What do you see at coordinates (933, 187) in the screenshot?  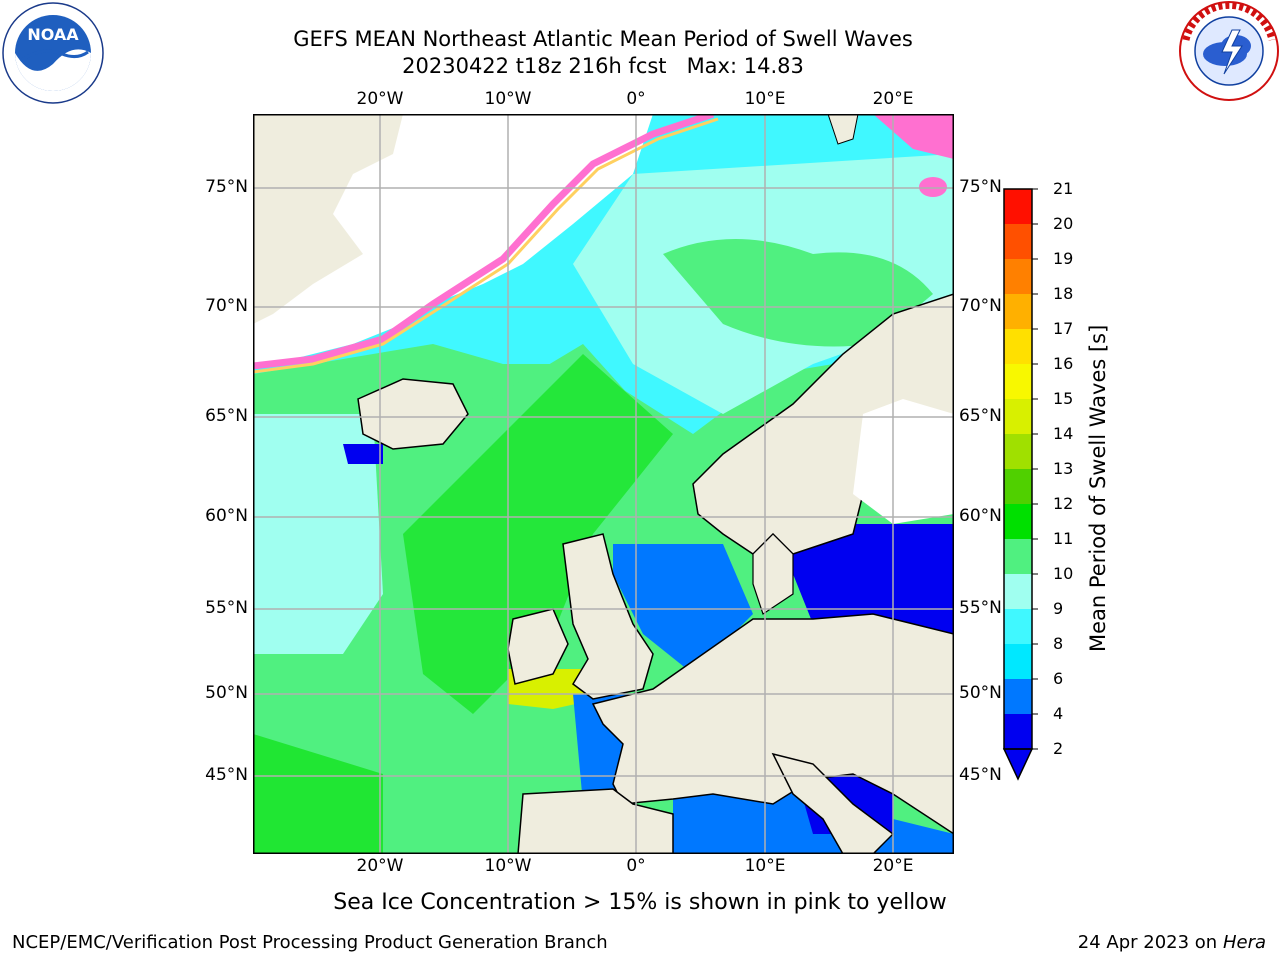 I see `sea-ice-patch` at bounding box center [933, 187].